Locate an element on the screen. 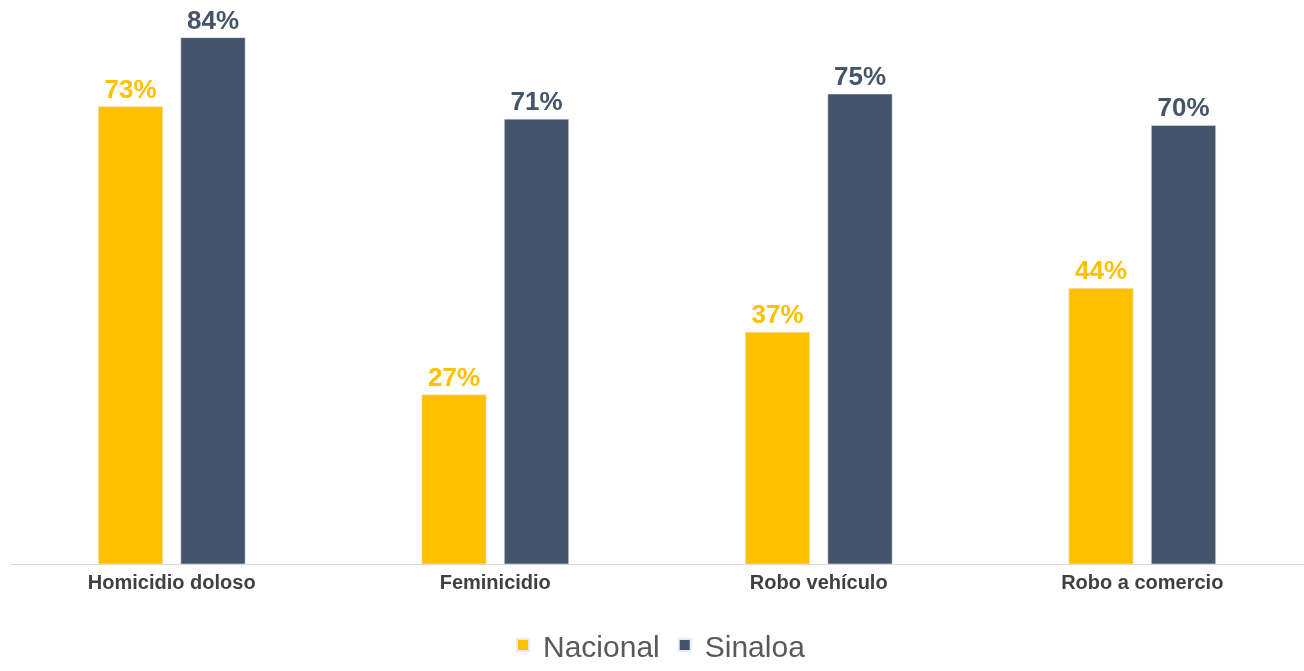  data-label: 27% is located at coordinates (454, 376).